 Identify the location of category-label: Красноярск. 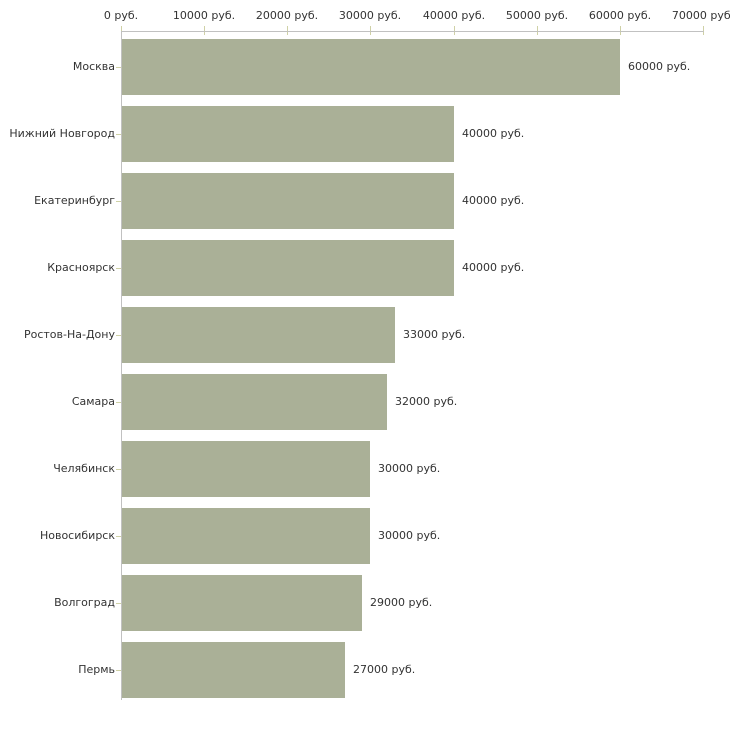
(81, 267).